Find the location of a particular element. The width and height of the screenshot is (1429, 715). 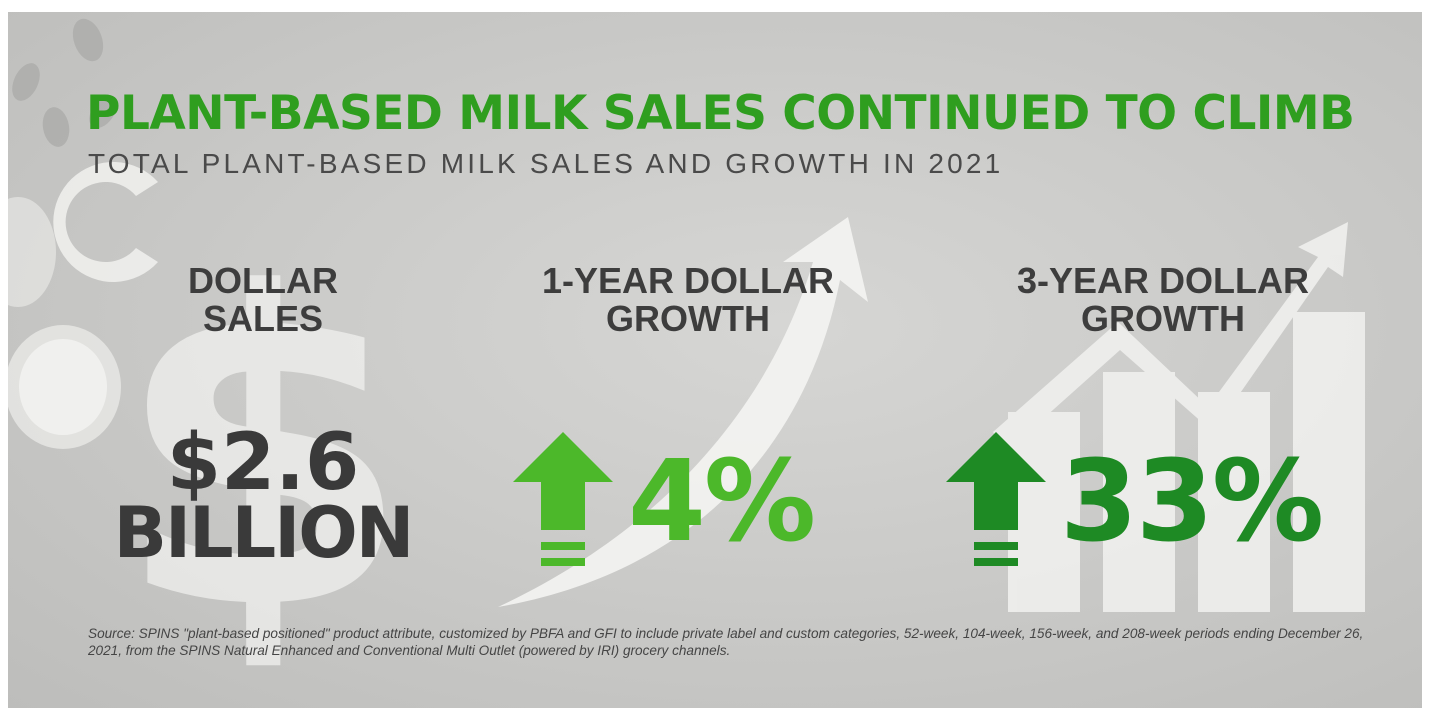

milk-glass-decoration is located at coordinates (64, 323).